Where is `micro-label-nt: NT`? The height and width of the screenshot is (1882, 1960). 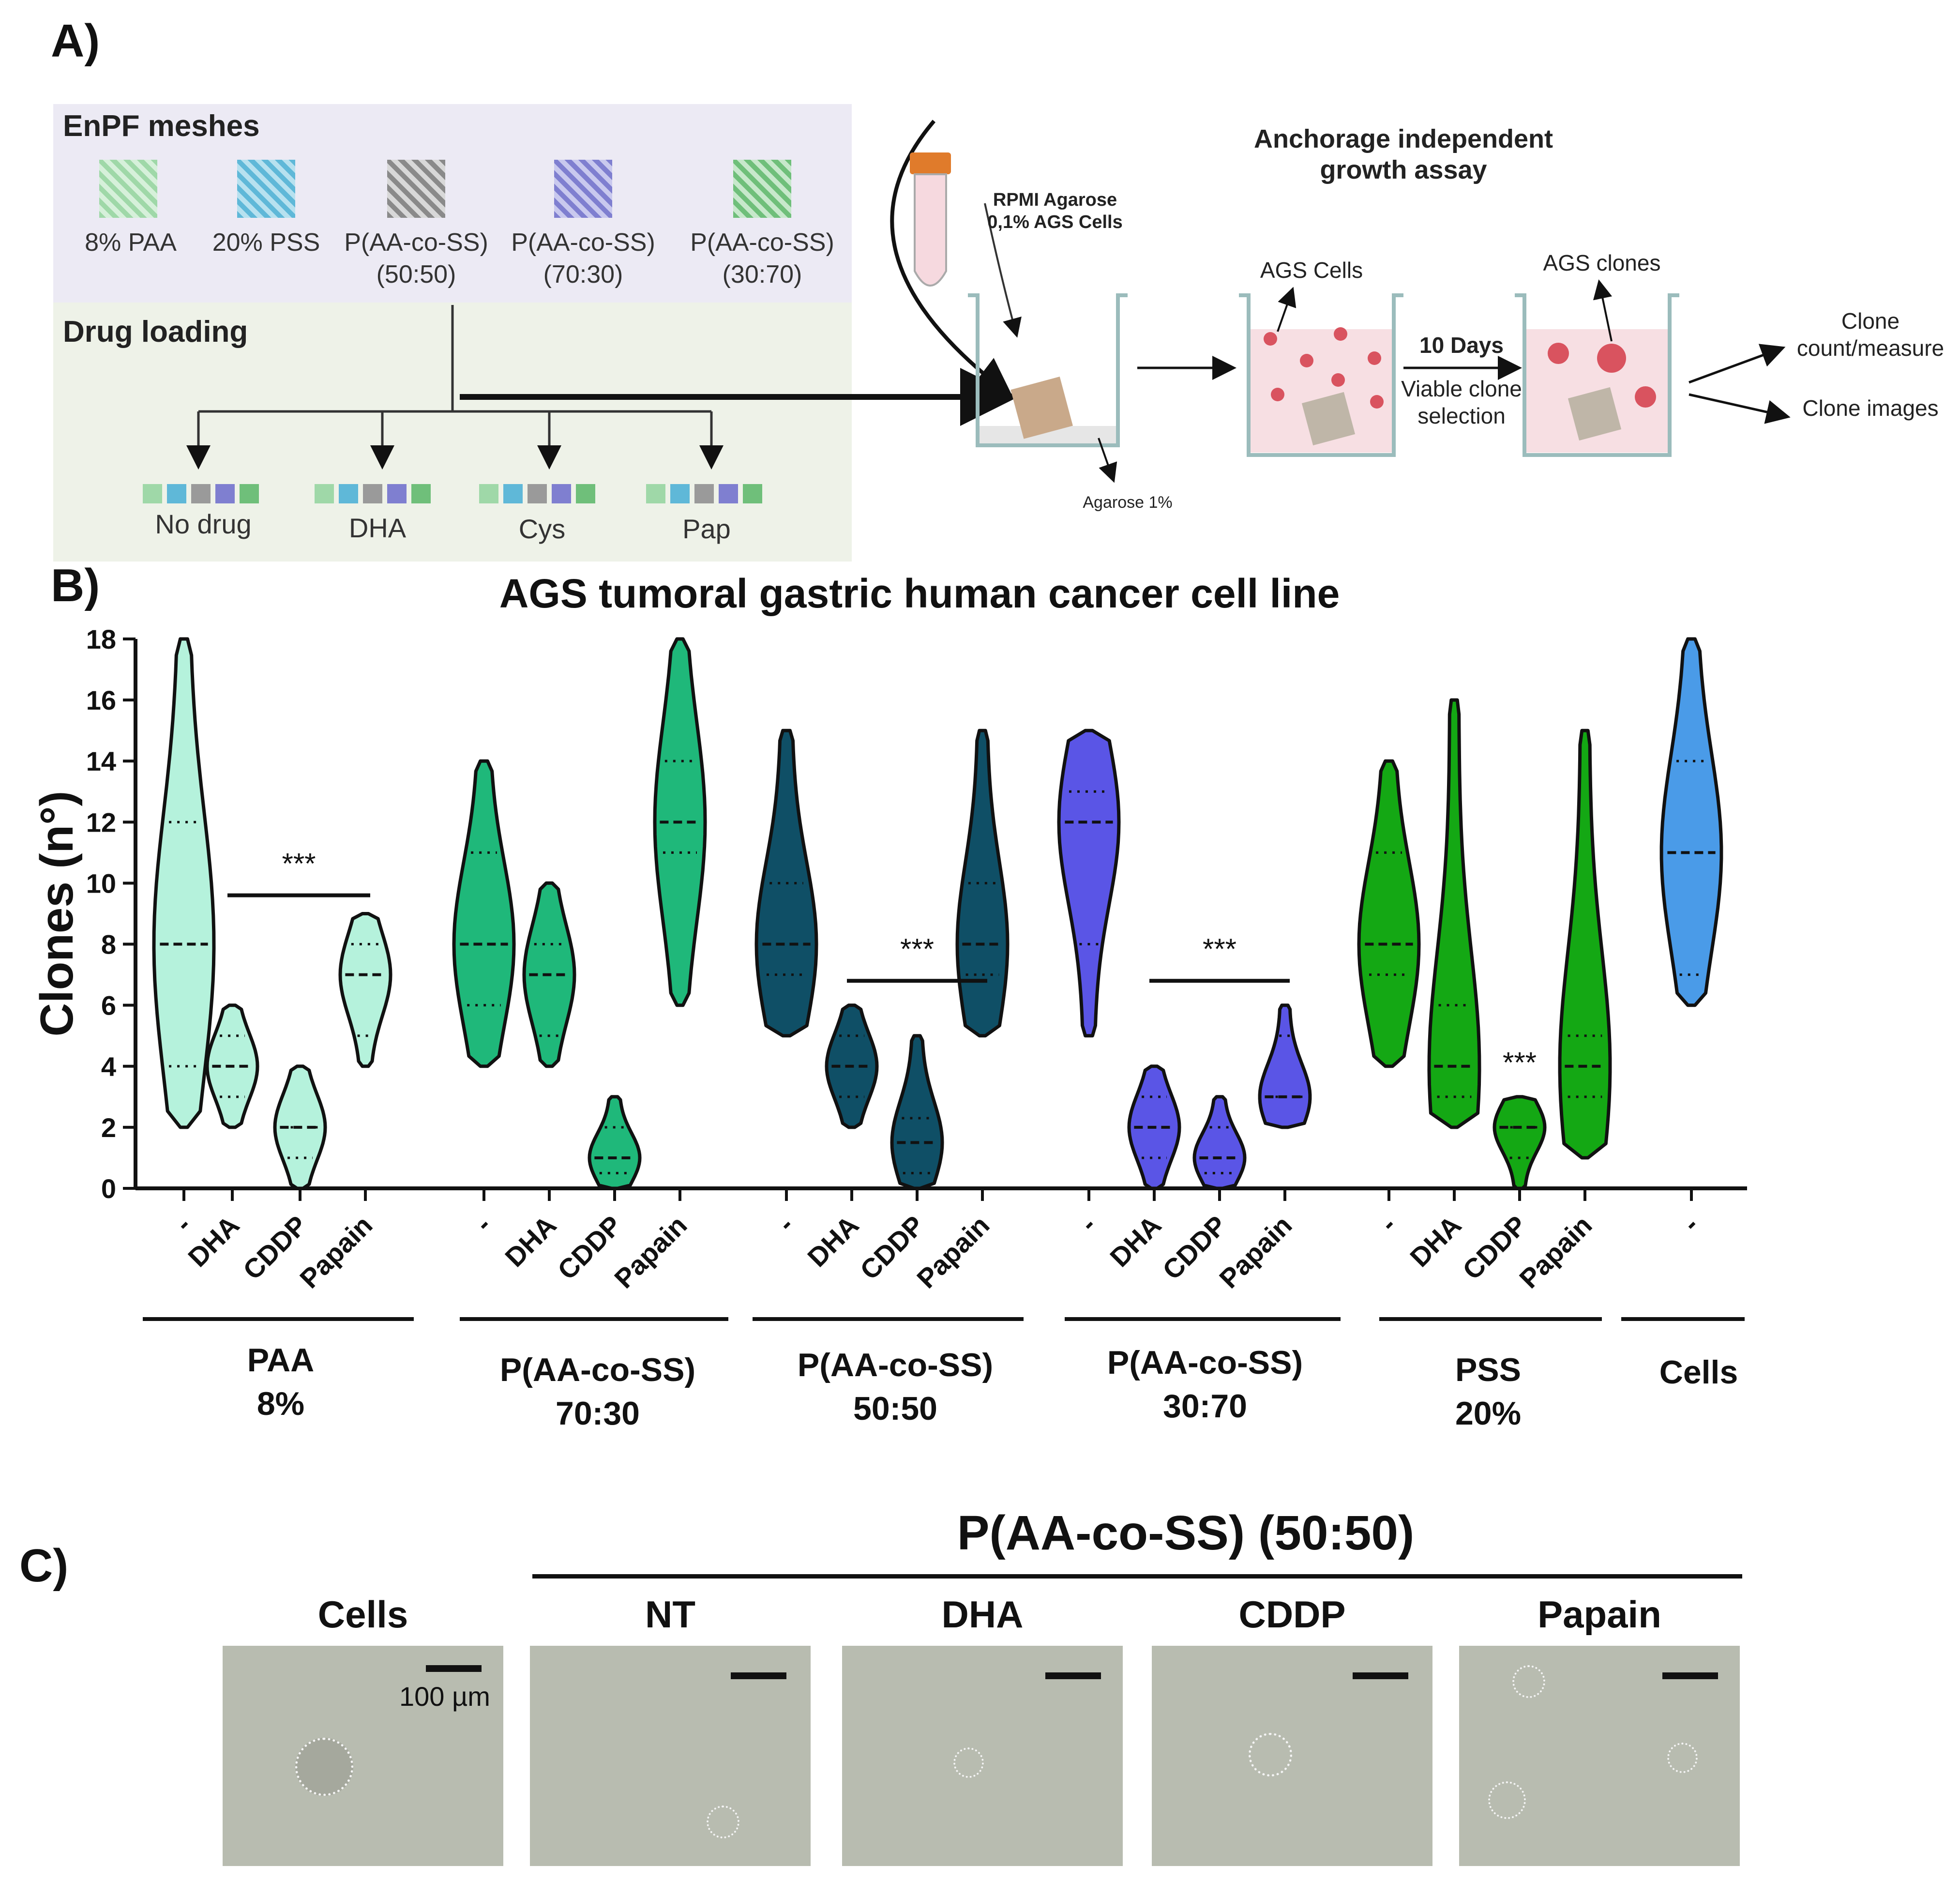 micro-label-nt: NT is located at coordinates (670, 1615).